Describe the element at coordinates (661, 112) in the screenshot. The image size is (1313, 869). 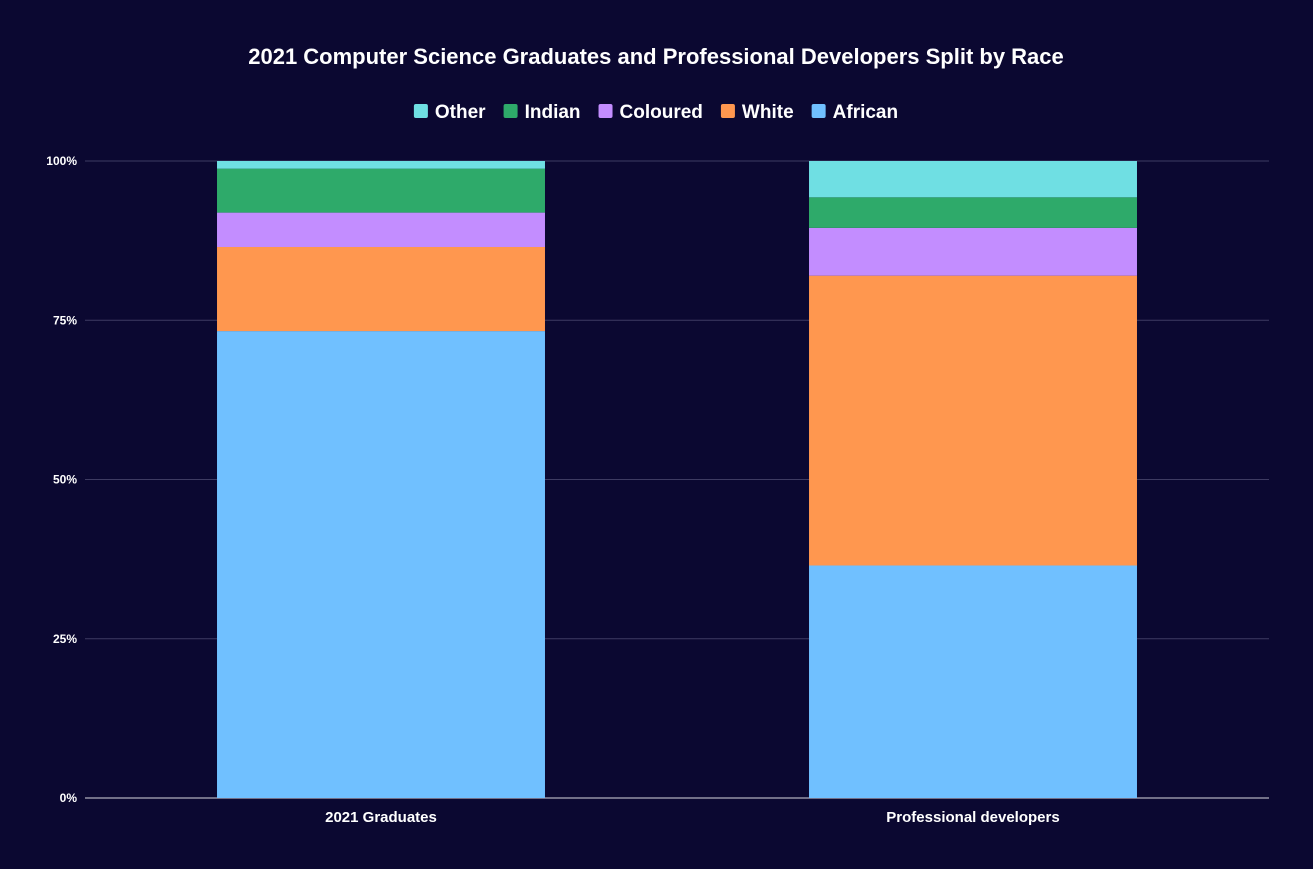
I see `legend-label-coloured: Coloured` at that location.